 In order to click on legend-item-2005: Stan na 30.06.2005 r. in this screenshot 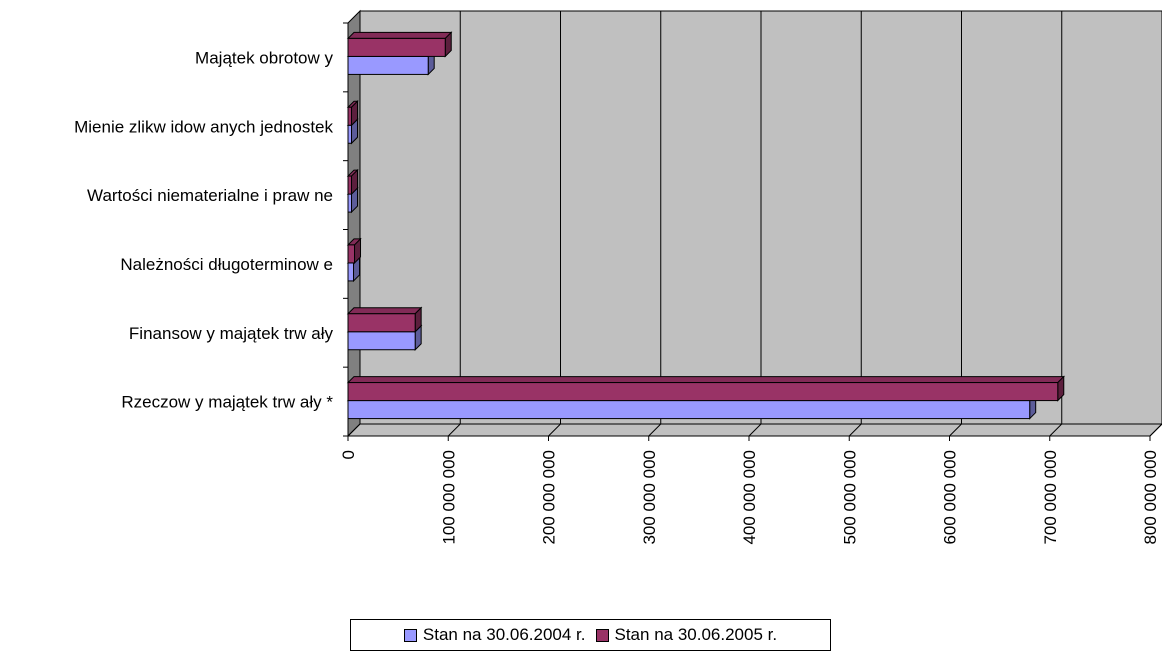, I will do `click(687, 635)`.